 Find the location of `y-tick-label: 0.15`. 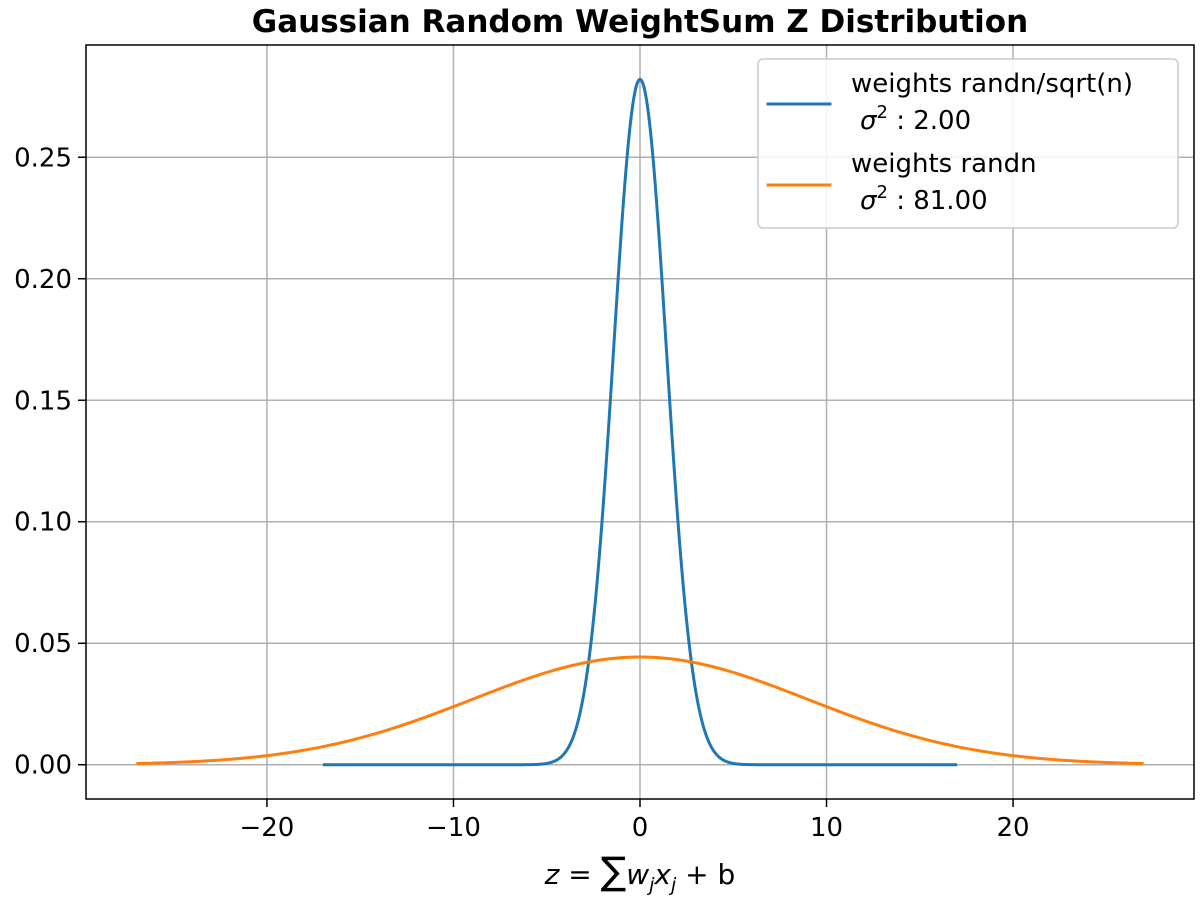

y-tick-label: 0.15 is located at coordinates (43, 401).